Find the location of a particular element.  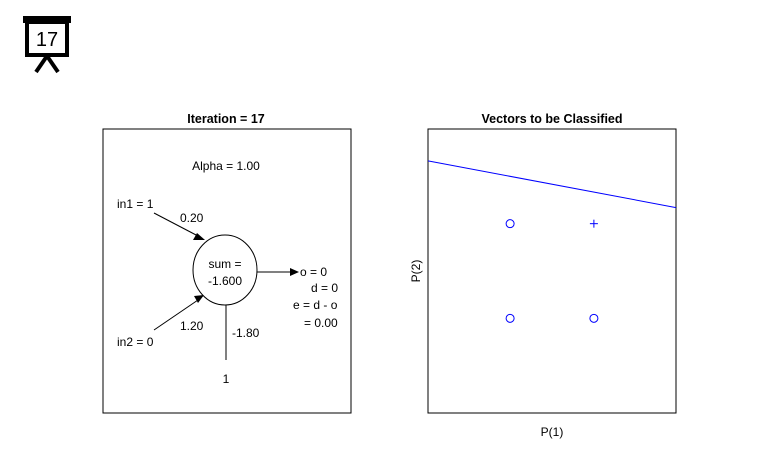

y-axis-label: P(2) is located at coordinates (416, 271).